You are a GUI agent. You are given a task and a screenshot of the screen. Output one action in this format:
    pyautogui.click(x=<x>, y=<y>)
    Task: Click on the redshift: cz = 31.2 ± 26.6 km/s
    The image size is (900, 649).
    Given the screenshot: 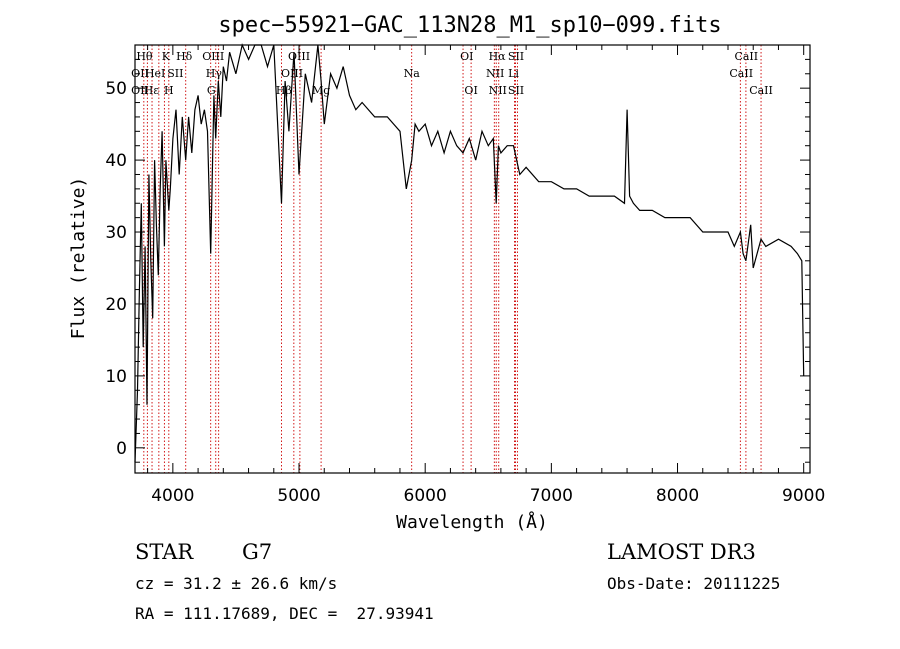 What is the action you would take?
    pyautogui.click(x=236, y=583)
    